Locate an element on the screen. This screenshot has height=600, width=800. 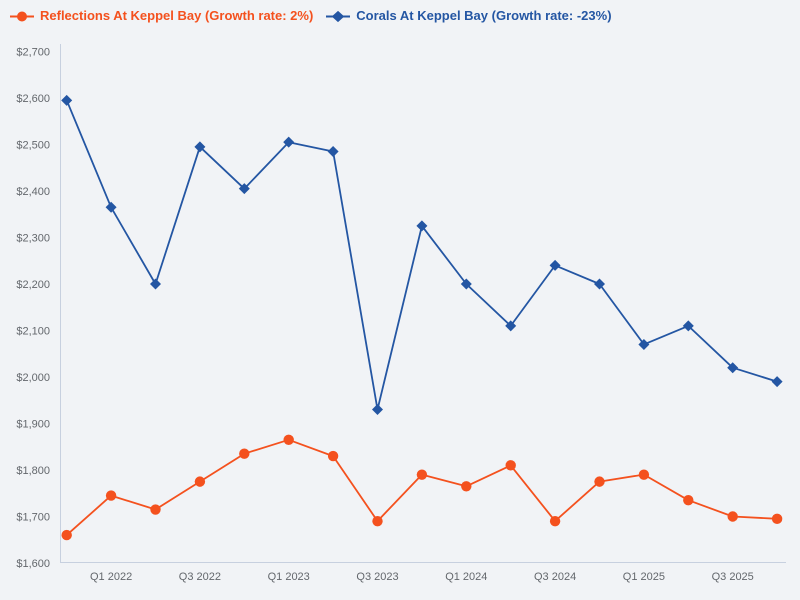
y-axis-tick-label: $1,900 is located at coordinates (33, 424).